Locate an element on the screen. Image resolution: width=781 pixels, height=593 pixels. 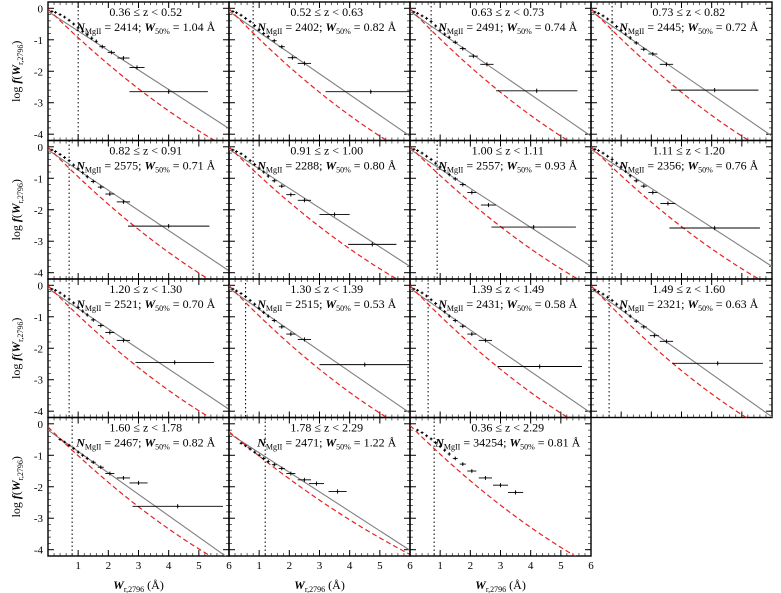
panel-title: 1.30 ≤ z < 1.39 is located at coordinates (326, 289).